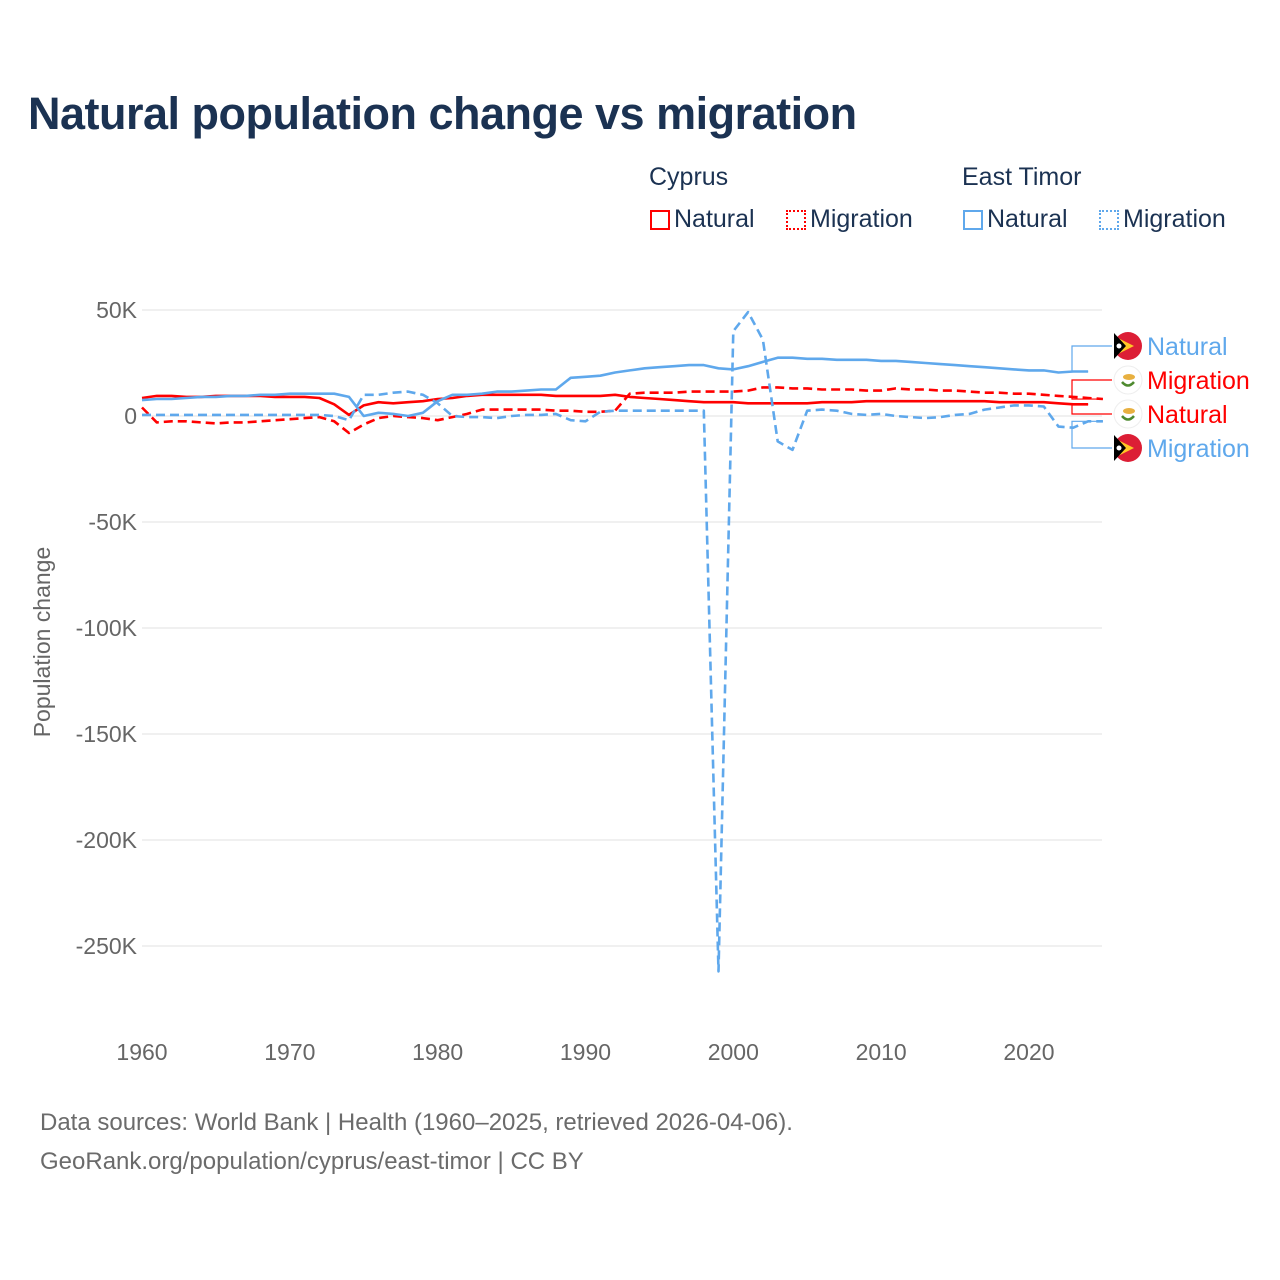 The width and height of the screenshot is (1280, 1280). What do you see at coordinates (289, 1052) in the screenshot?
I see `x-tick-label: 1970` at bounding box center [289, 1052].